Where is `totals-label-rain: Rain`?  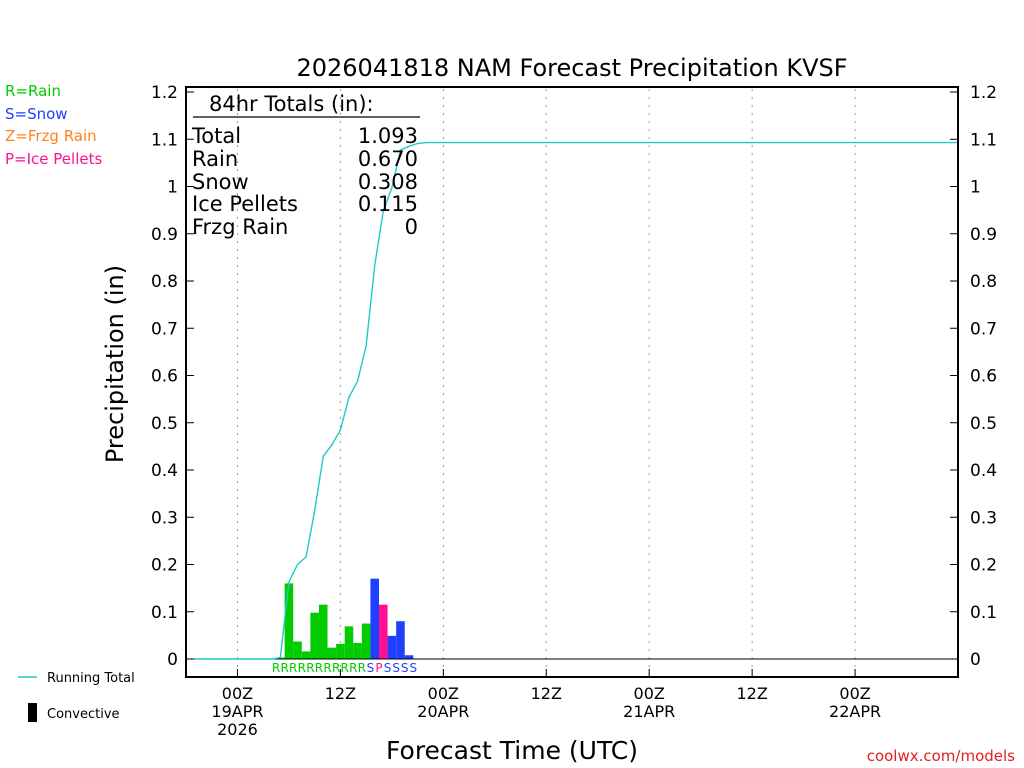 totals-label-rain: Rain is located at coordinates (215, 159).